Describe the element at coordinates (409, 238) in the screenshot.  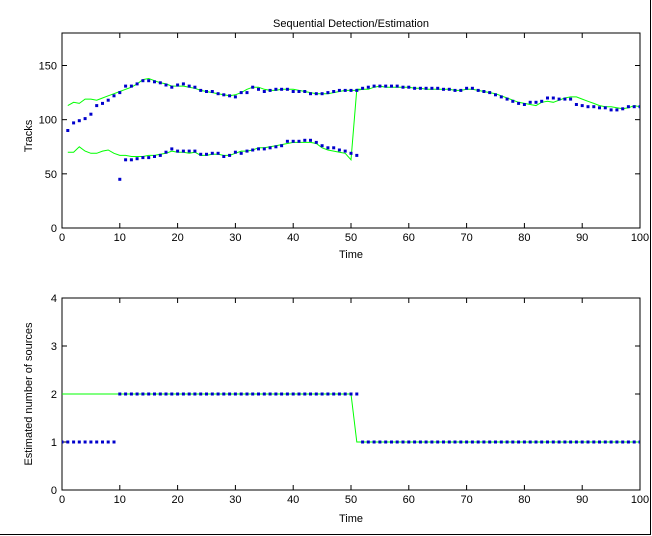
I see `x-tick-label: 60` at that location.